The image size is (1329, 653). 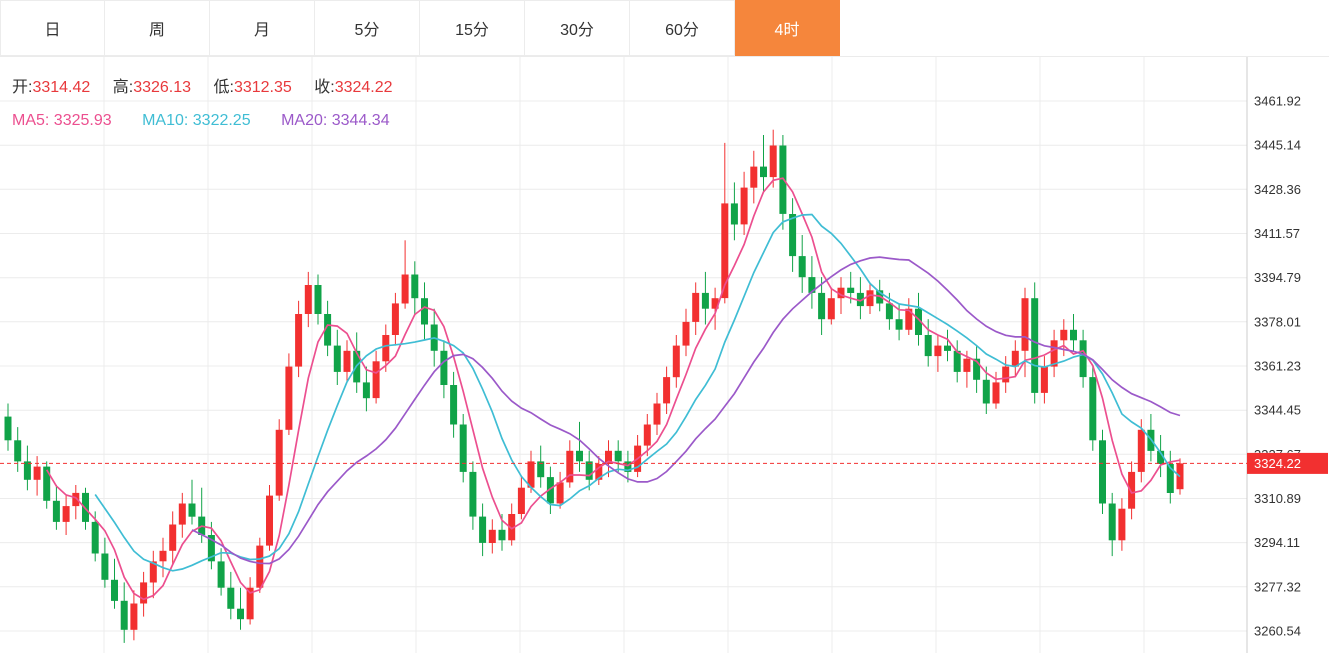 I want to click on tab-5min: 5分, so click(x=367, y=28).